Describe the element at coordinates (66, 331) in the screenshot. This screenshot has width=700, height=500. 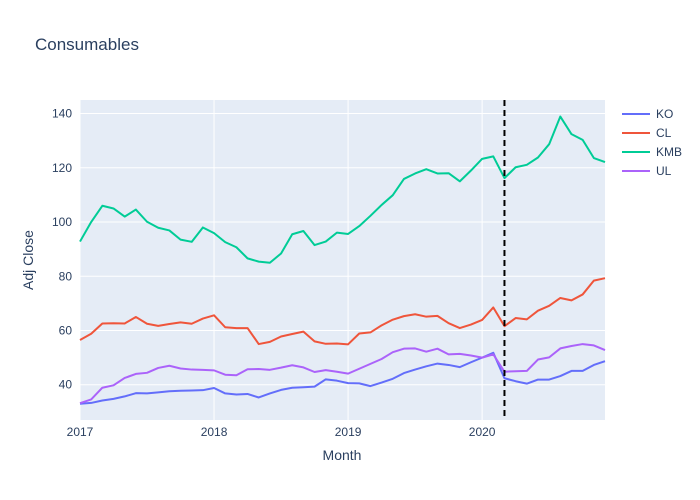
I see `y-tick-label: 60` at that location.